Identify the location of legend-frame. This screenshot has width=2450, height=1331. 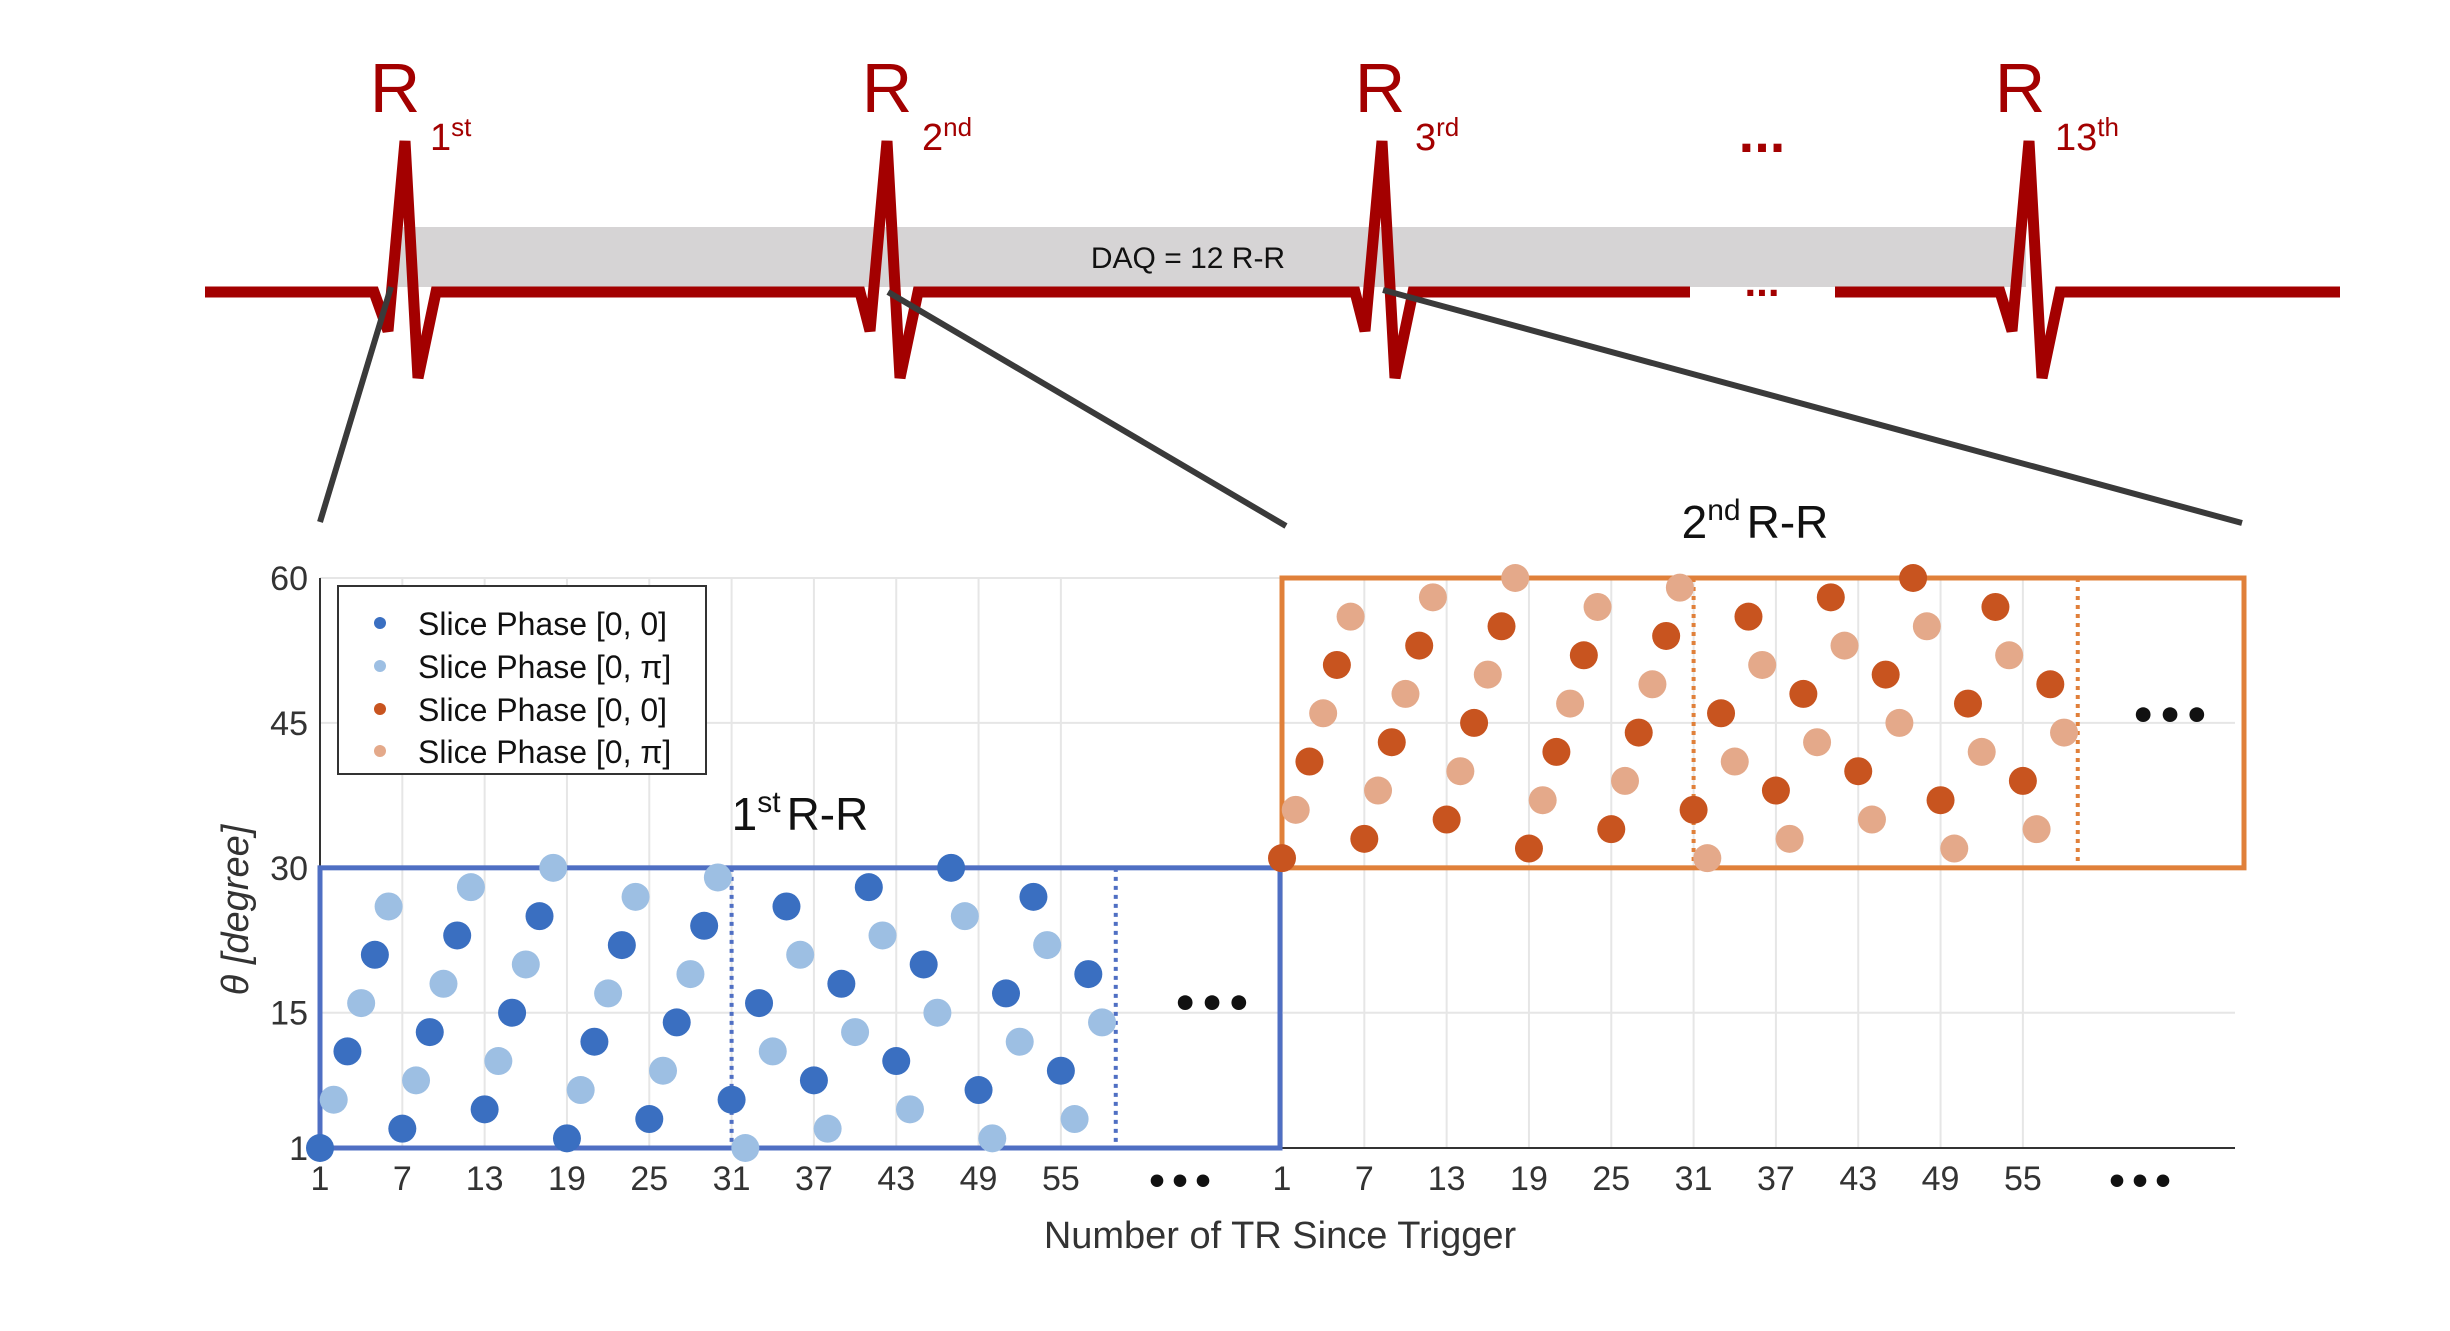
(522, 680).